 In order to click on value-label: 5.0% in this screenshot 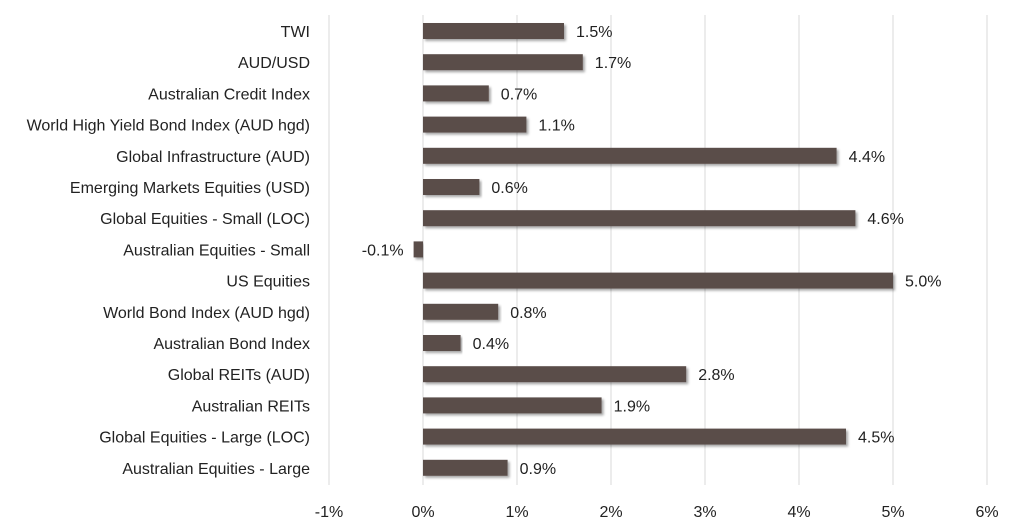, I will do `click(923, 282)`.